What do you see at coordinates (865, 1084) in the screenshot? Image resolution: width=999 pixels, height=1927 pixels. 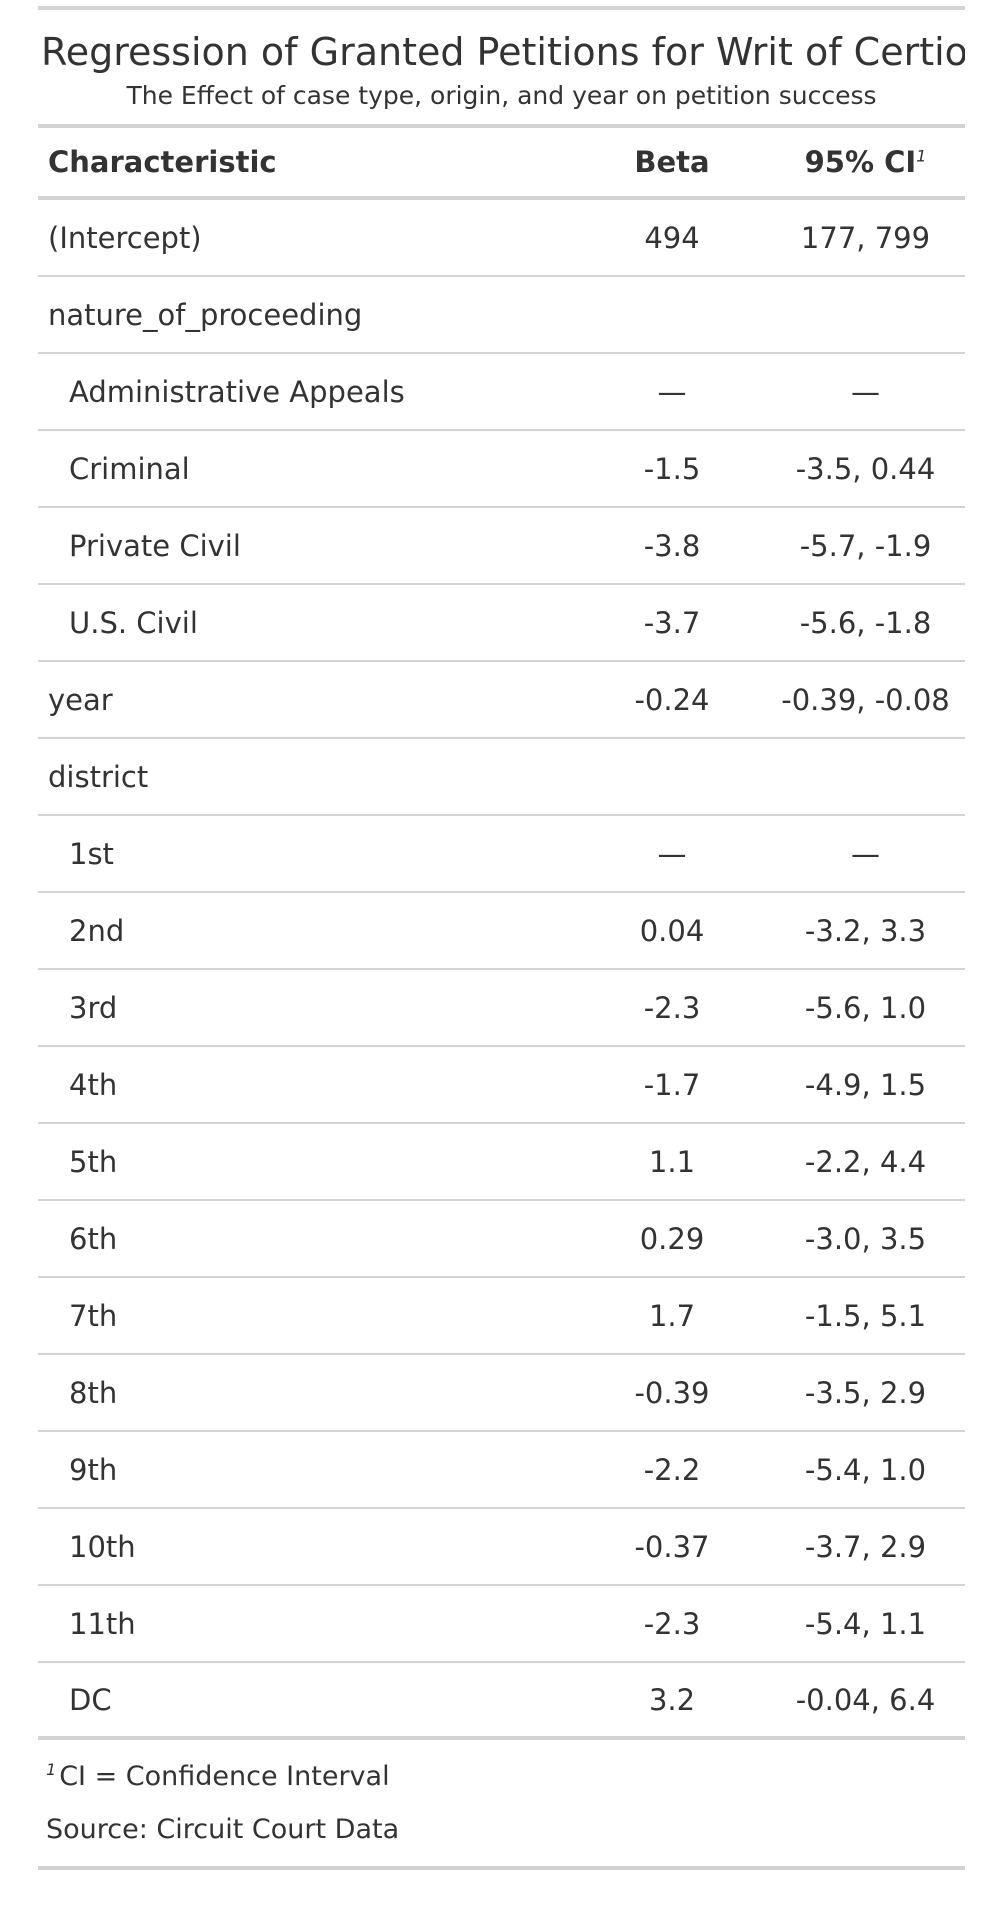 I see `row-ci: -4.9, 1.5` at bounding box center [865, 1084].